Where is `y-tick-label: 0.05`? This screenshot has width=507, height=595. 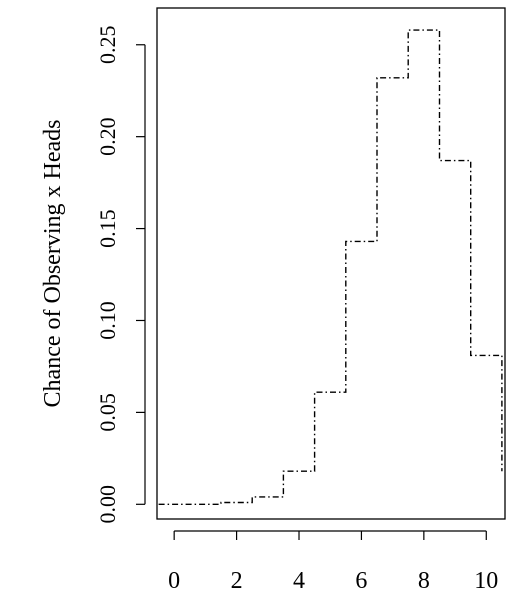 y-tick-label: 0.05 is located at coordinates (107, 412).